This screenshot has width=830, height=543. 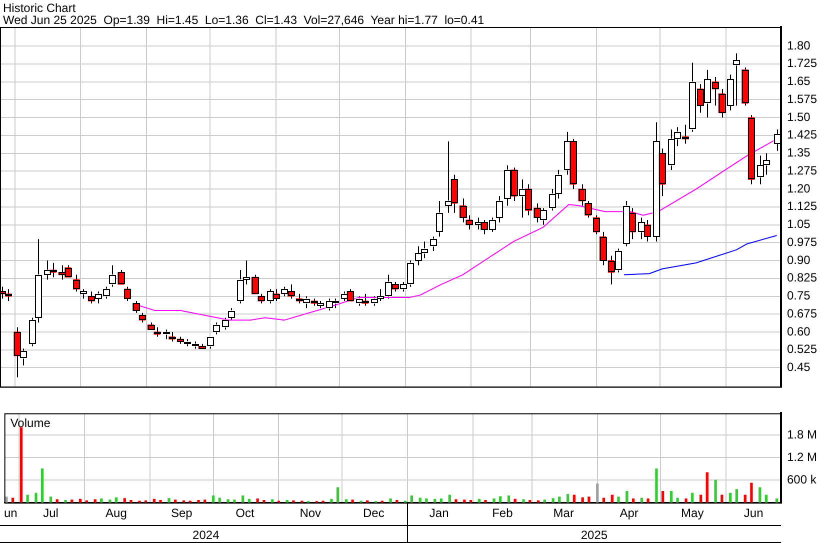 What do you see at coordinates (799, 224) in the screenshot?
I see `y-tick-label: 1.05` at bounding box center [799, 224].